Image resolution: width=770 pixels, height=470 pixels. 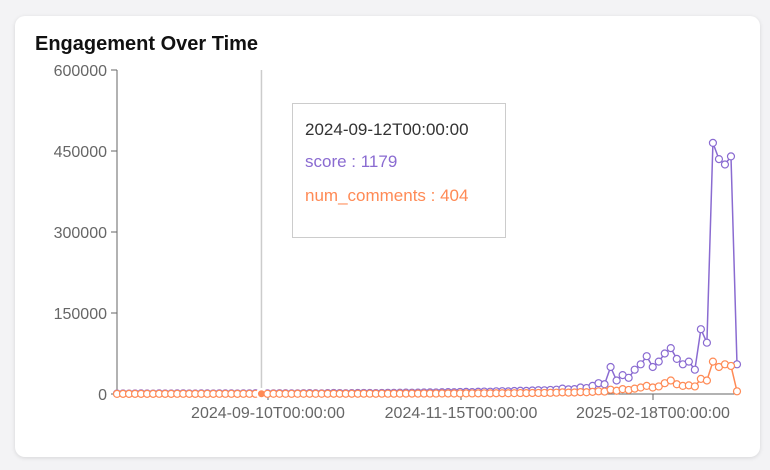 What do you see at coordinates (268, 413) in the screenshot?
I see `x-tick-label: 2024-09-10T00:00:00` at bounding box center [268, 413].